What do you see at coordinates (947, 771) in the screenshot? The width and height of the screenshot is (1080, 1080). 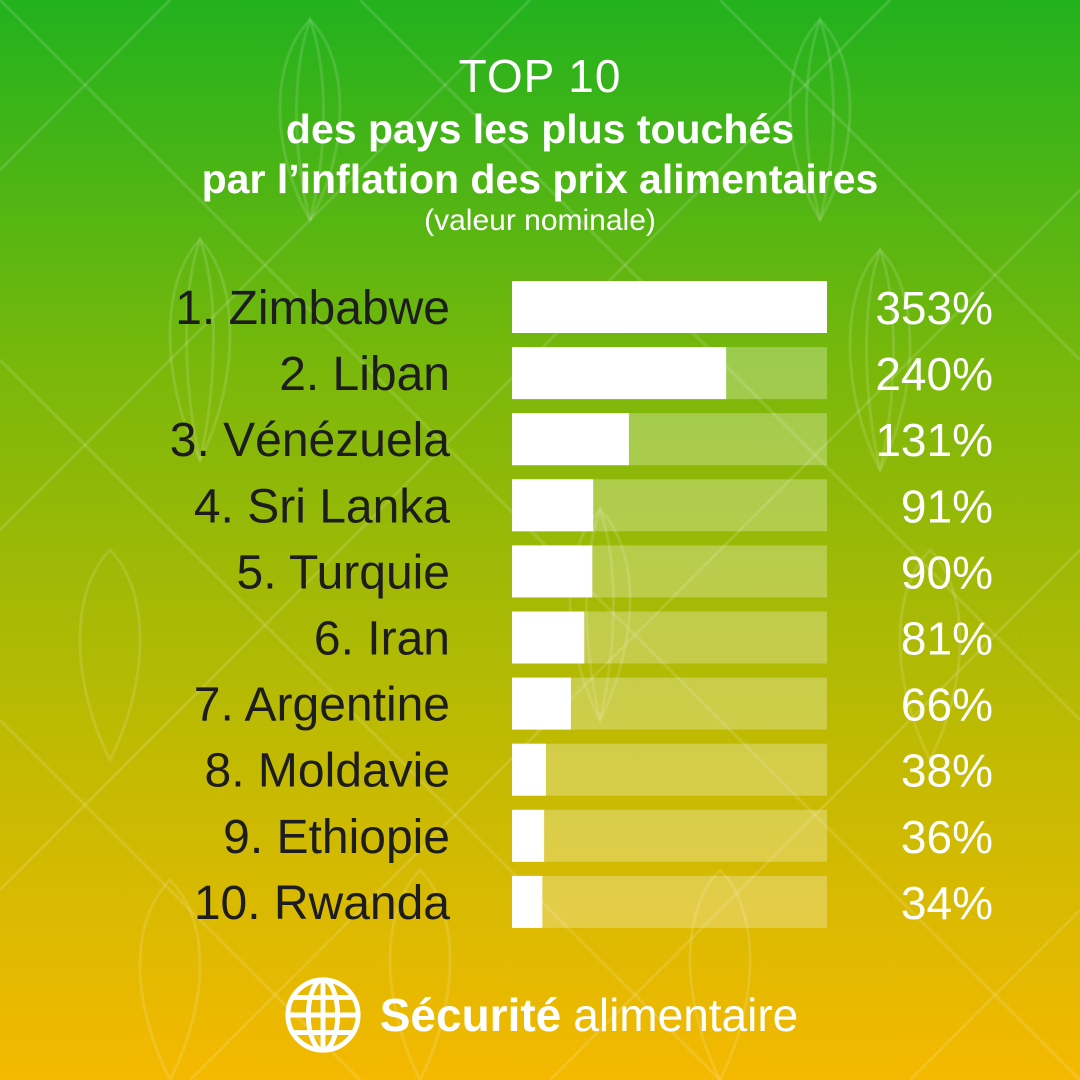 I see `value-label: 38%` at bounding box center [947, 771].